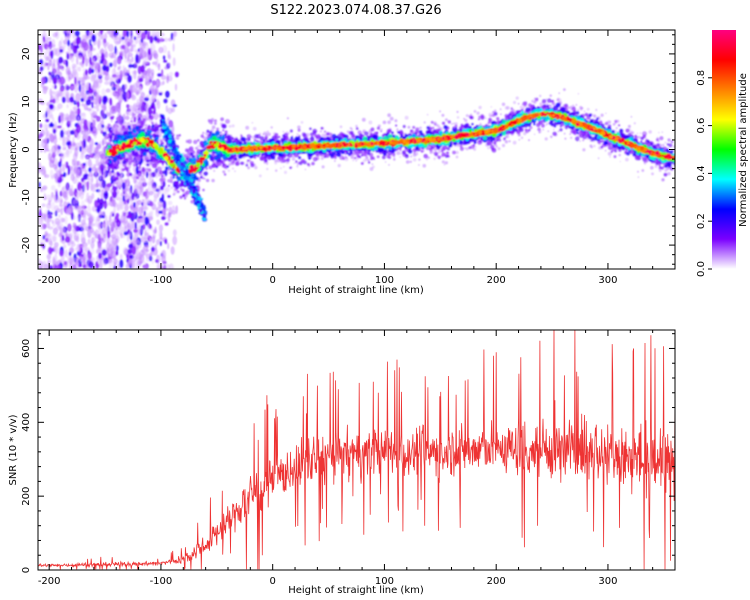 The width and height of the screenshot is (750, 600). I want to click on snr-x-tick-label: 300, so click(607, 581).